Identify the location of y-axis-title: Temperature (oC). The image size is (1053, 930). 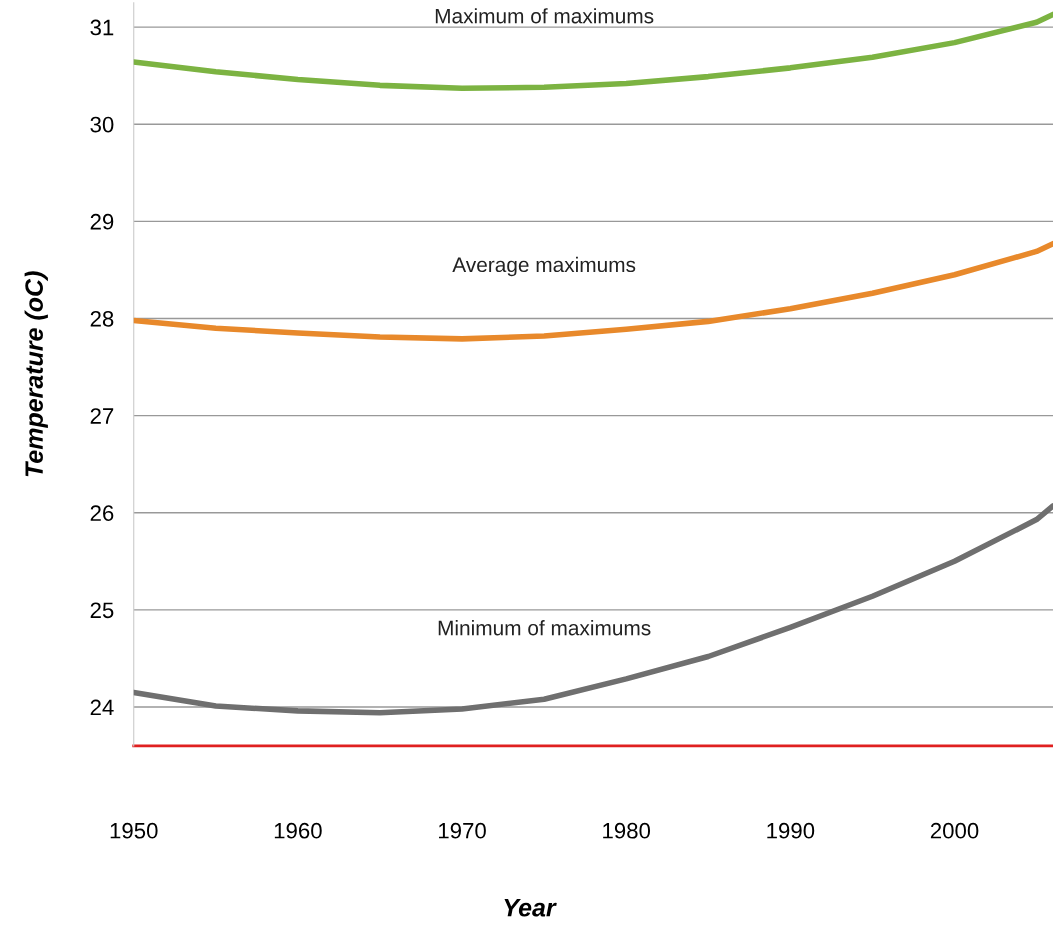
(36, 374).